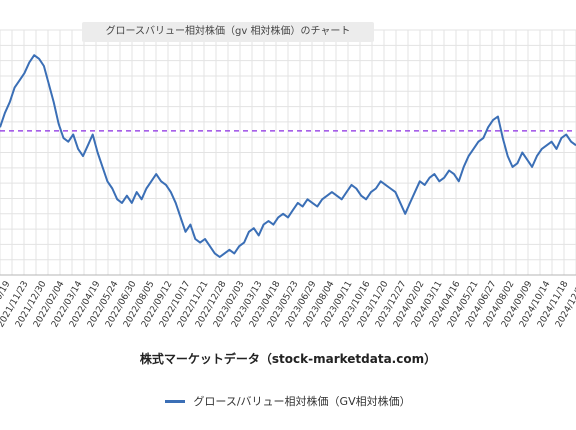 The image size is (576, 430). I want to click on chart-title: グロースバリュー相対株価（gv 相対株価）のチャート, so click(228, 32).